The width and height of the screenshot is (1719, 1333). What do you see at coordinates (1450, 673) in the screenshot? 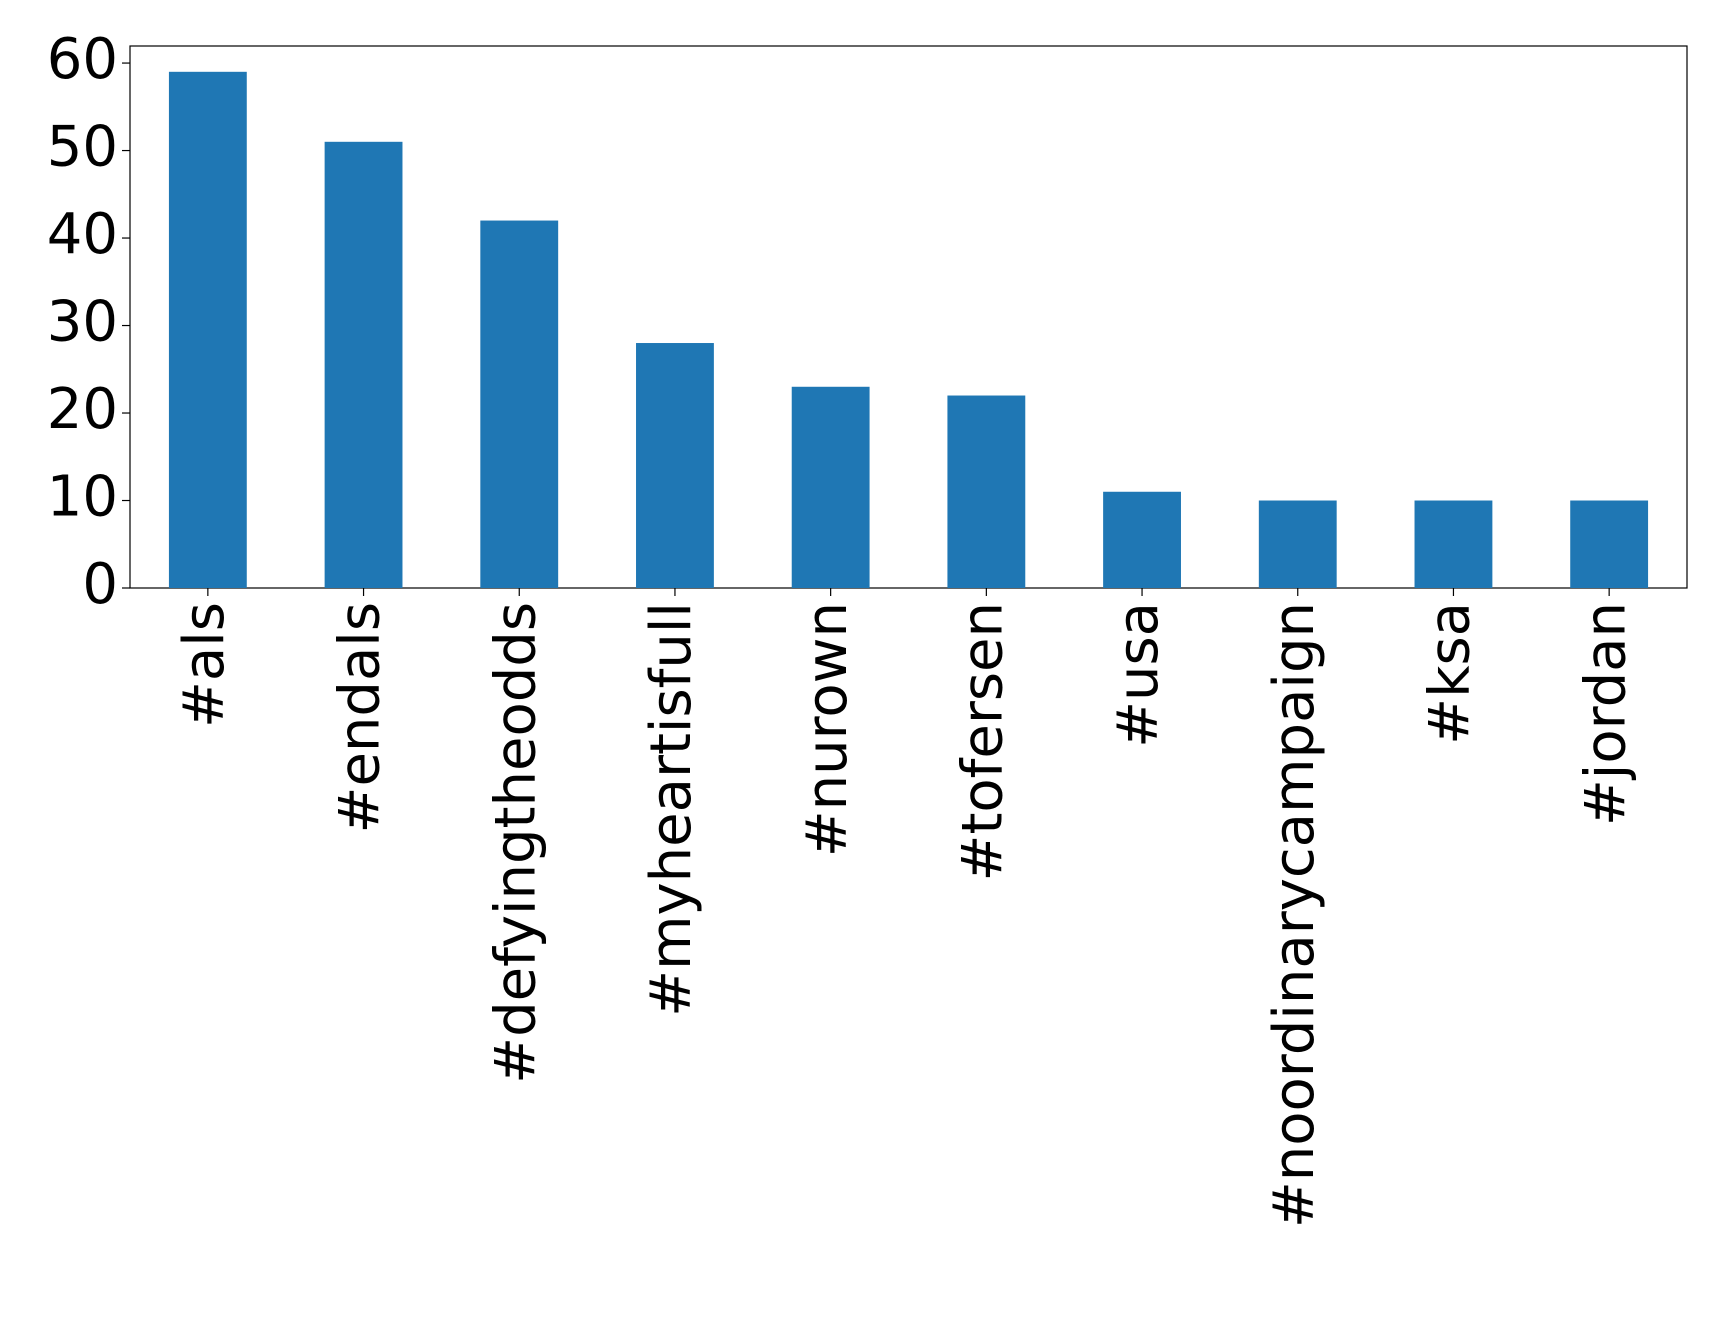
I see `x-tick-label: #ksa` at bounding box center [1450, 673].